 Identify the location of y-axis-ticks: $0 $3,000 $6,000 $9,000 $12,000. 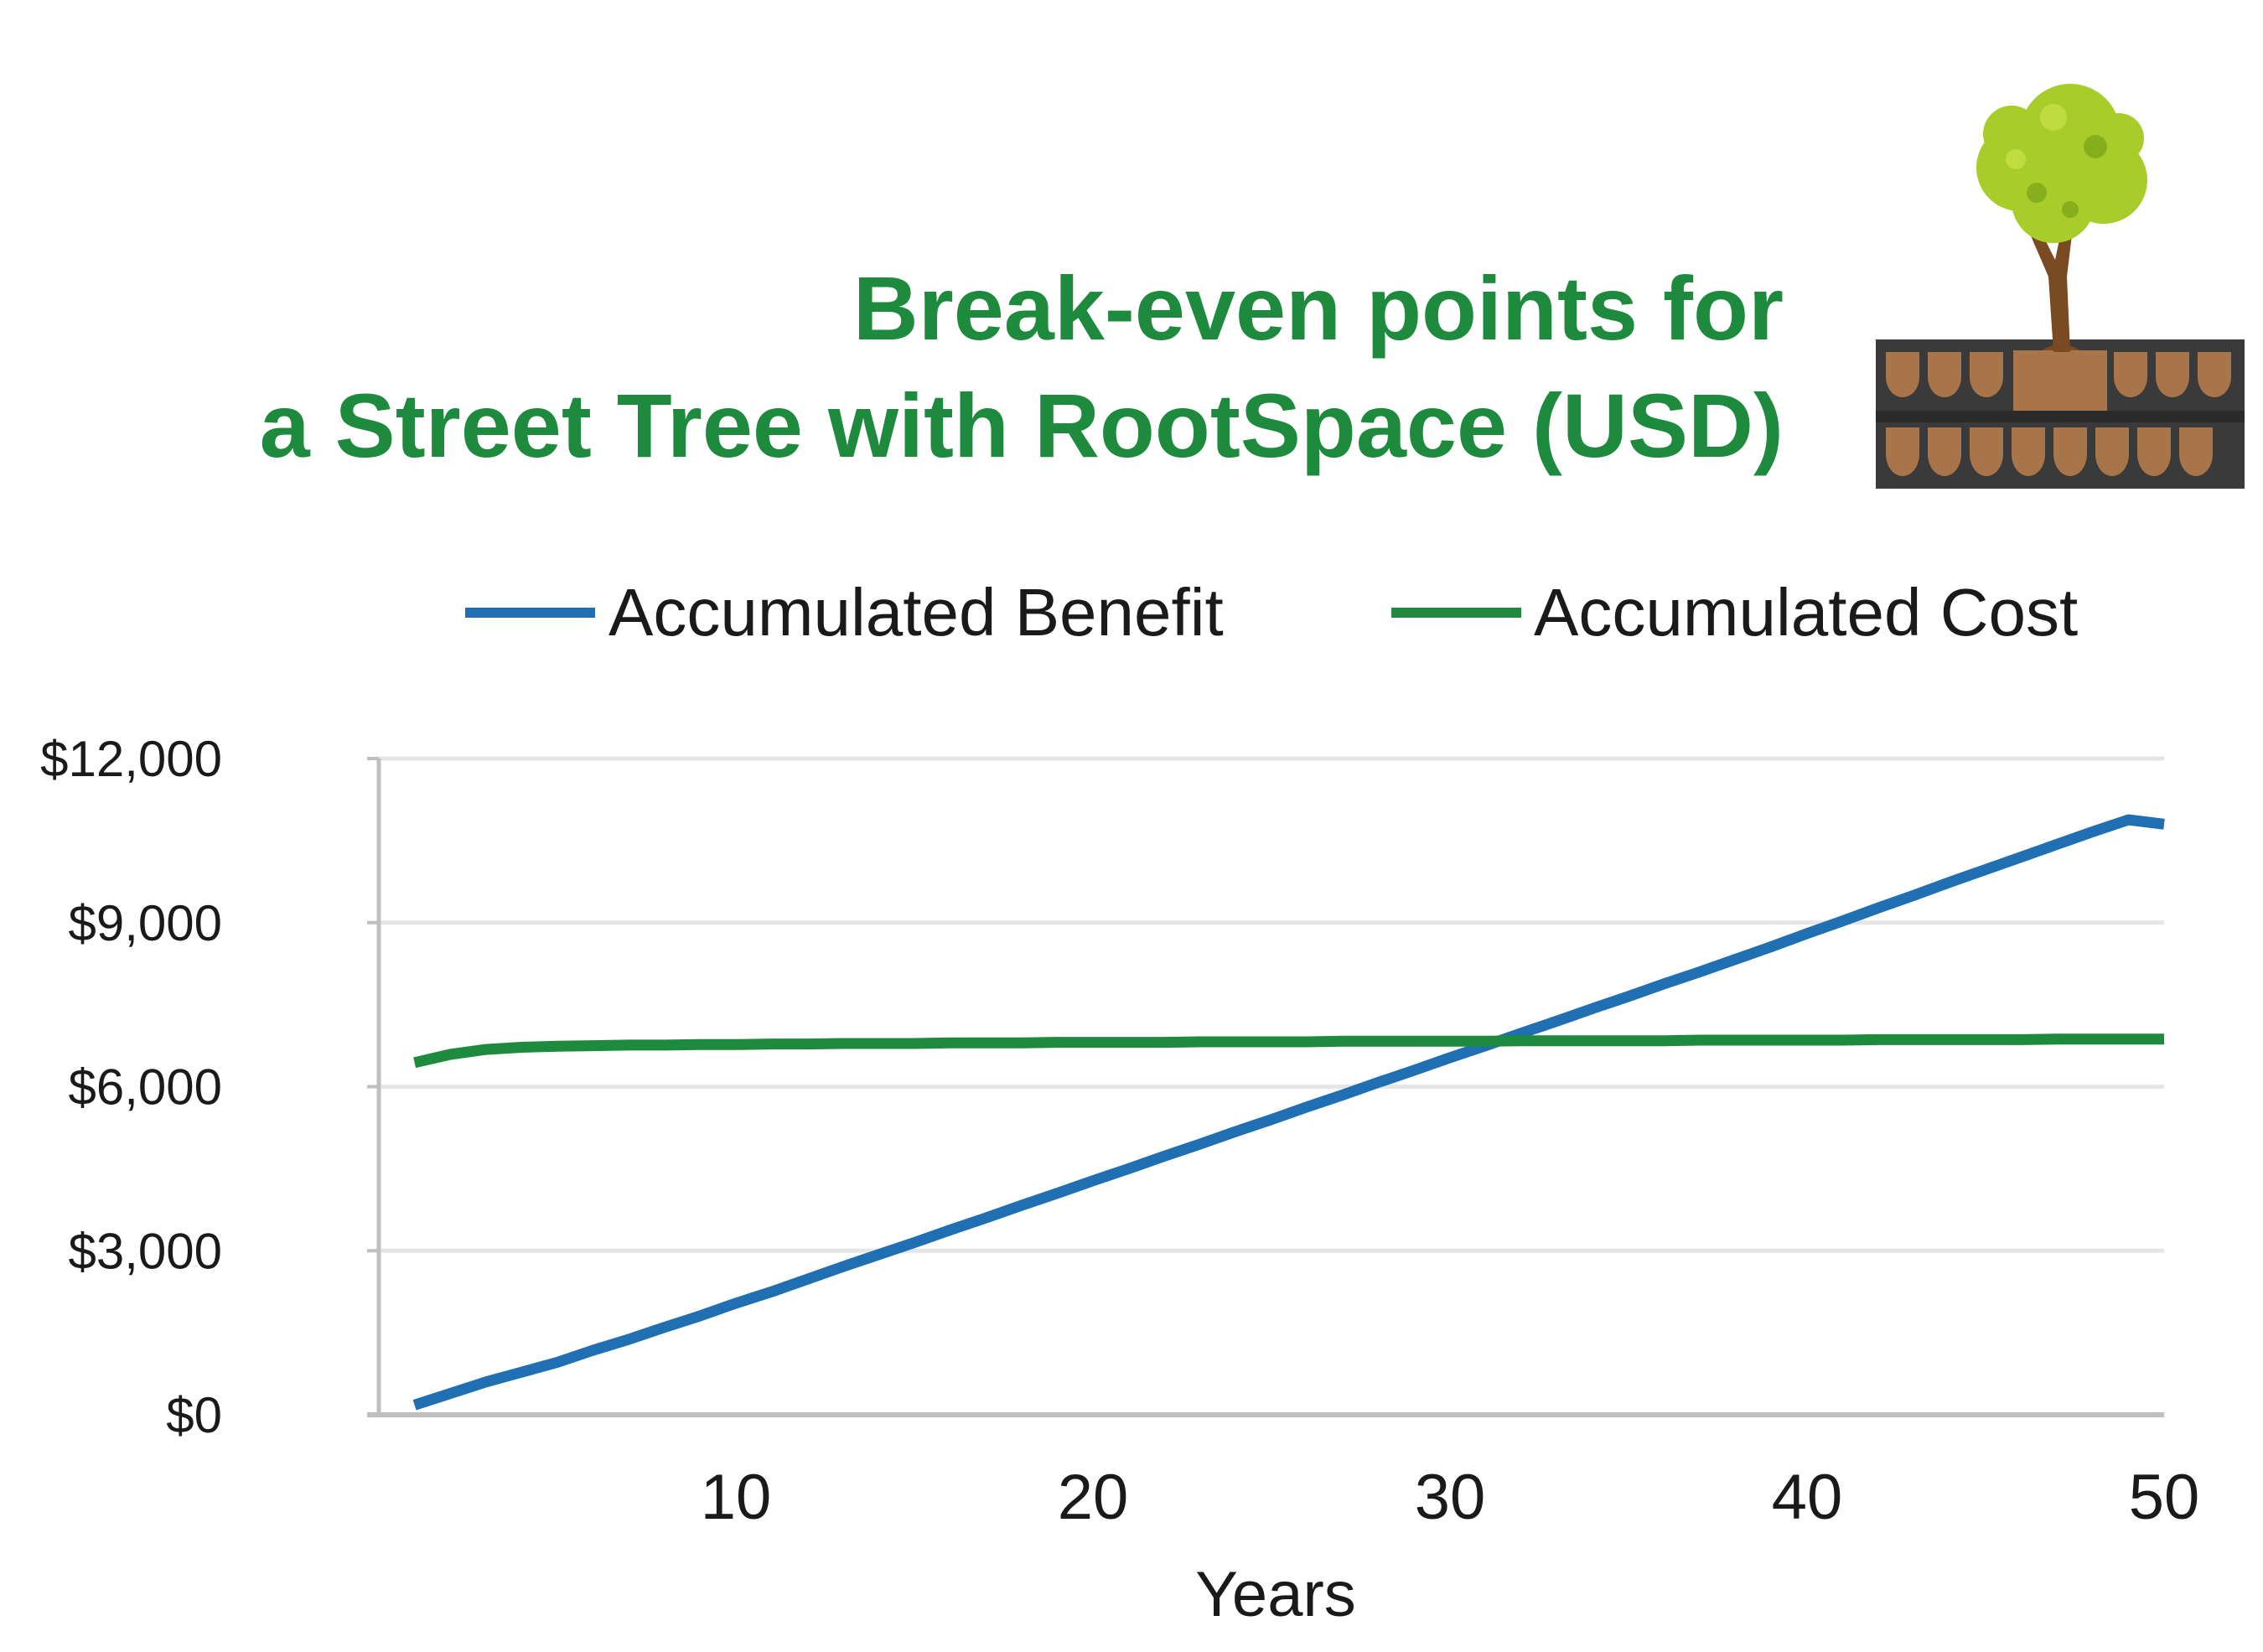
(131, 1087).